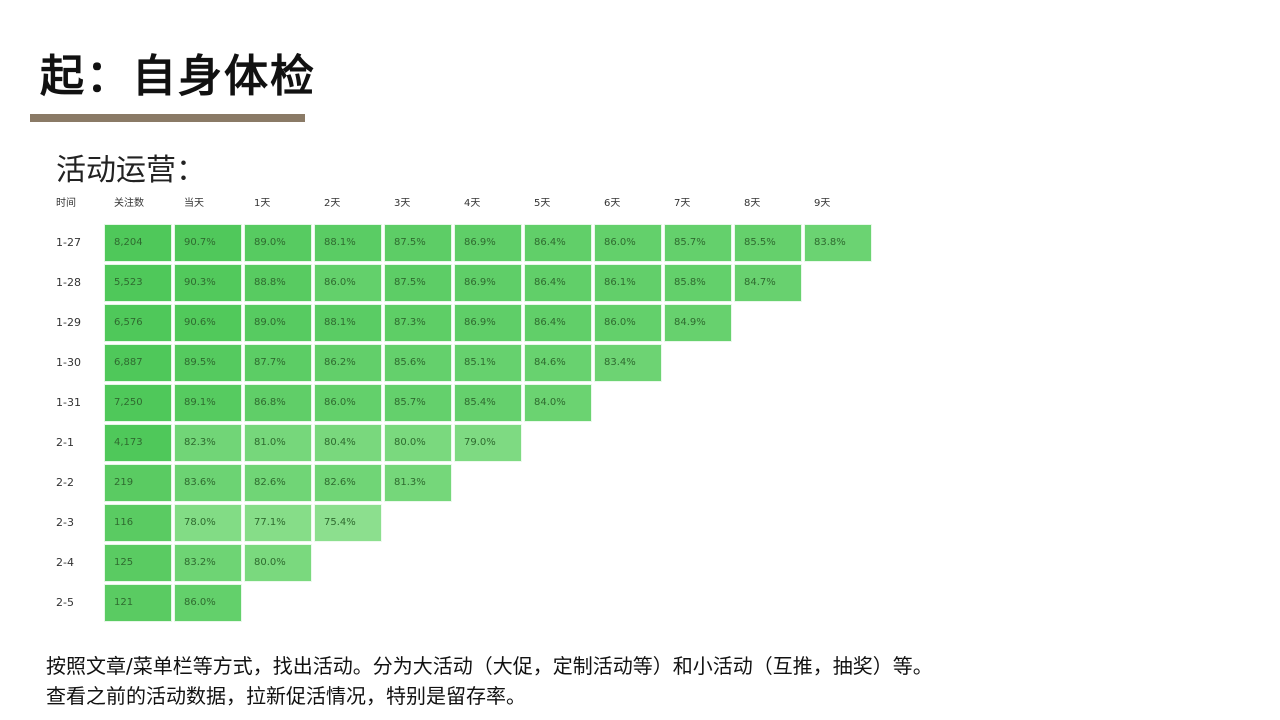 The height and width of the screenshot is (720, 1280). I want to click on retention-cell: 85.6%, so click(418, 363).